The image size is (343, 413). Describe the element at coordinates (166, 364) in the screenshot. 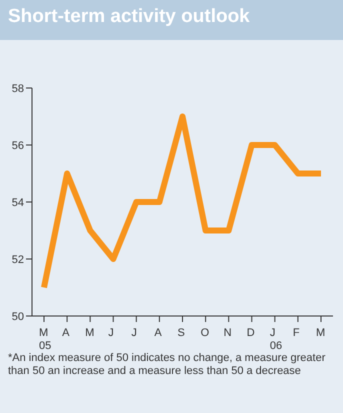

I see `text: *An index measure of 50 indicates no change, a measure greater than 50 an increase and a measure less than 50 a decrease` at that location.